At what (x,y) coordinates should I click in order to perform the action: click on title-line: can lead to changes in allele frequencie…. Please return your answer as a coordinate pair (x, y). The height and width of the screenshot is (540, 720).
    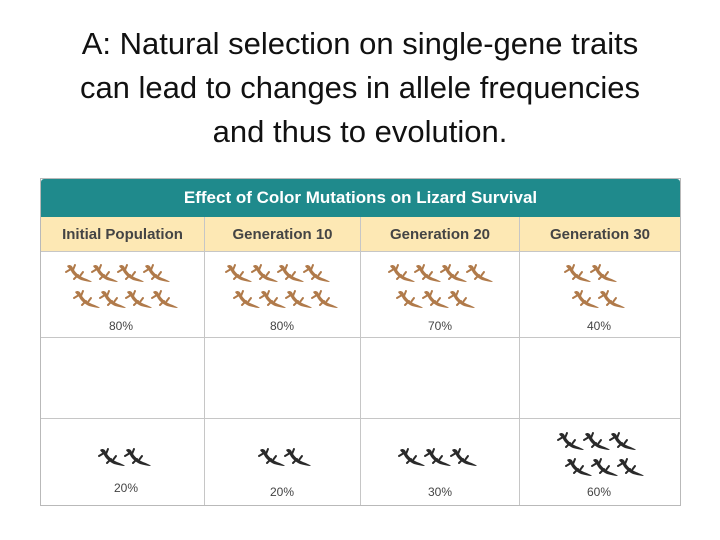
    Looking at the image, I should click on (360, 87).